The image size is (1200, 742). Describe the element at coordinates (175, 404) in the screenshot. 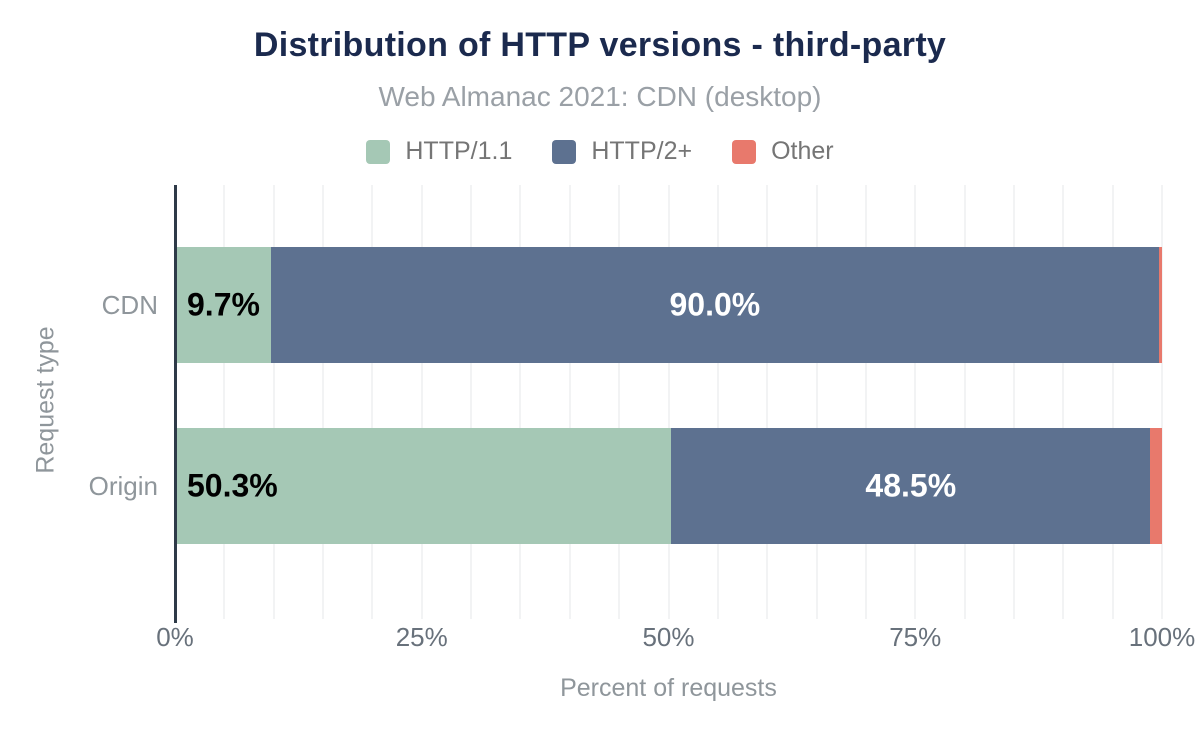

I see `y-axis-line` at that location.